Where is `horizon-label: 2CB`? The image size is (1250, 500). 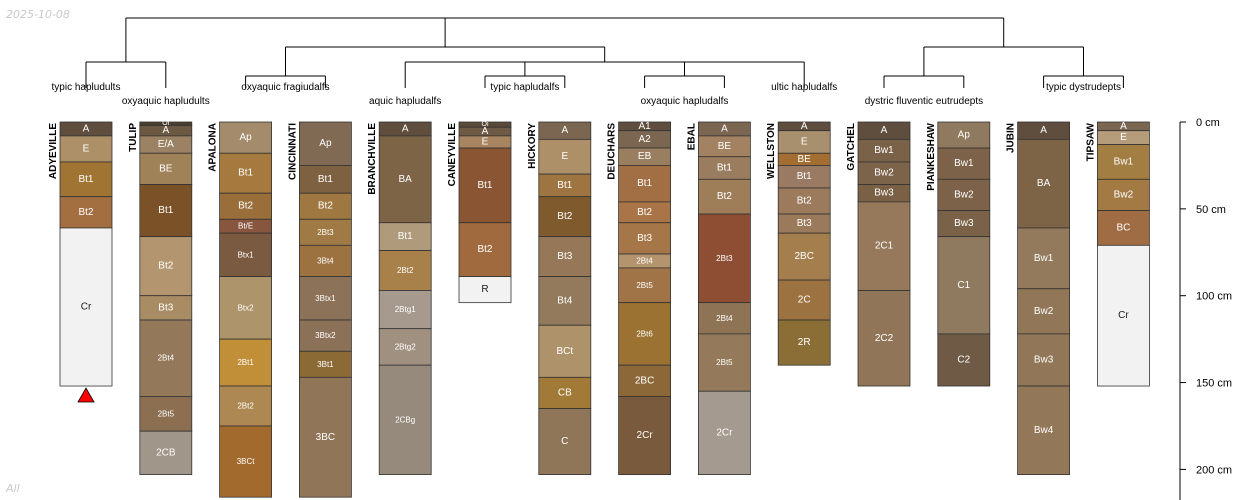 horizon-label: 2CB is located at coordinates (166, 452).